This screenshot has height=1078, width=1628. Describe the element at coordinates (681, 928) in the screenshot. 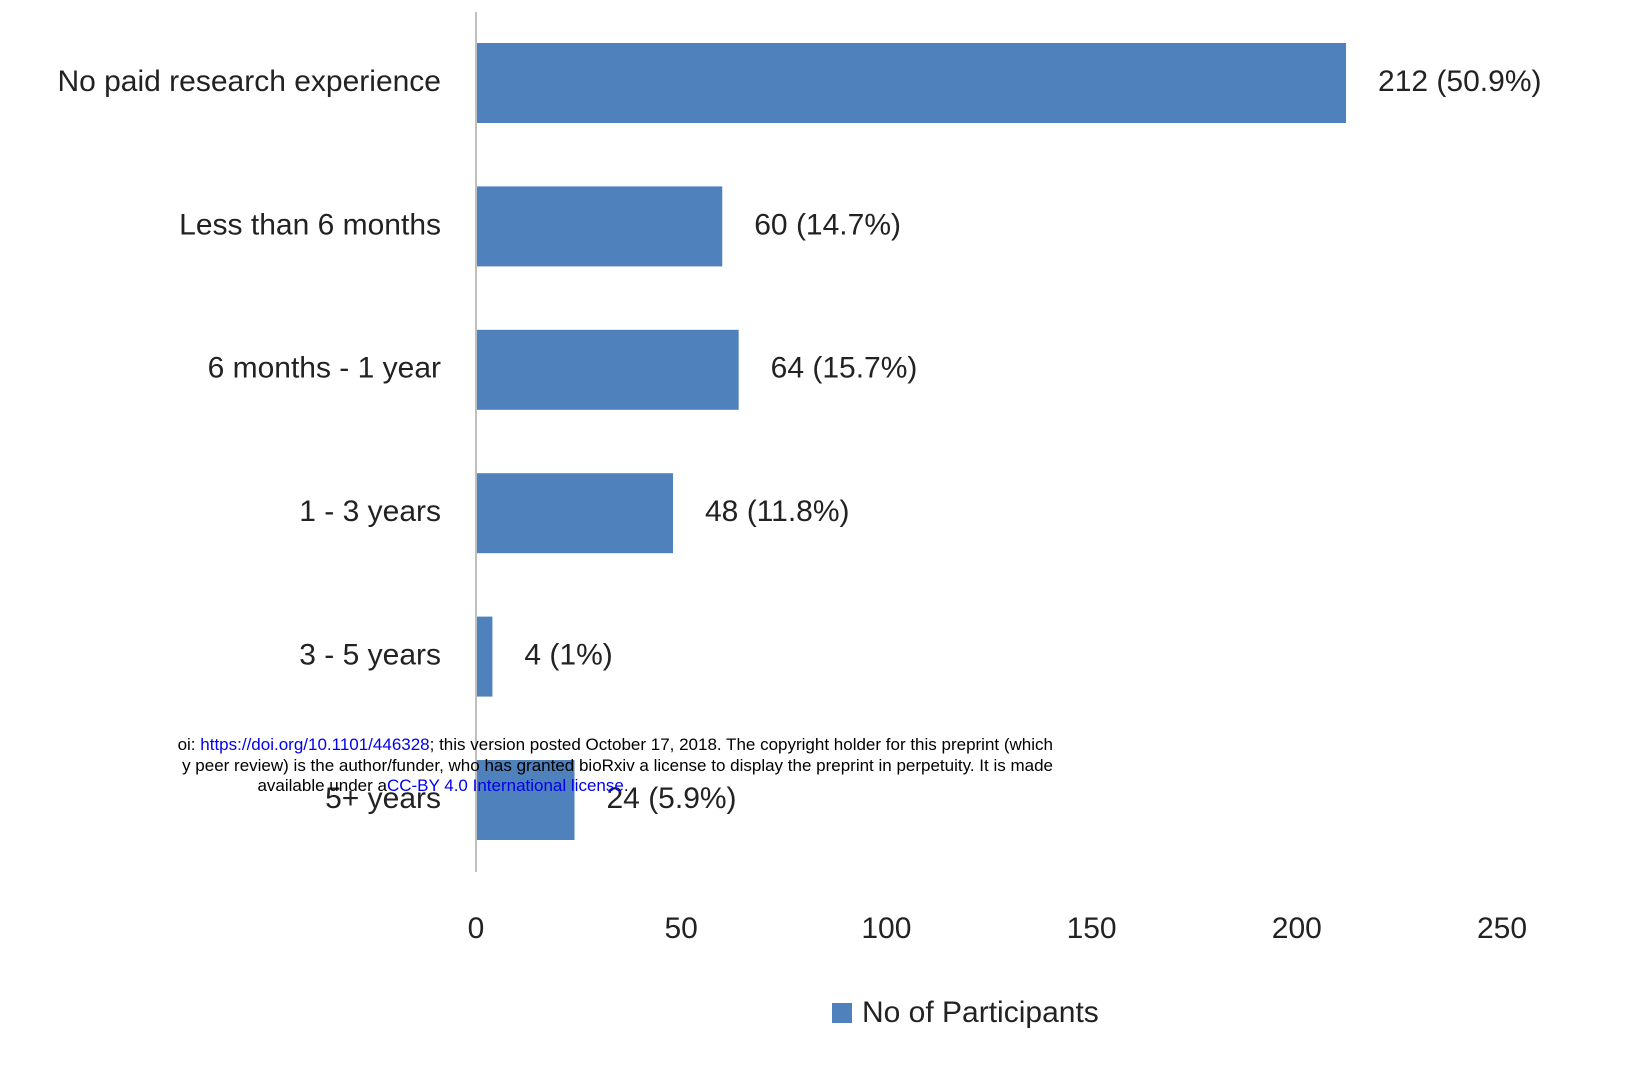

I see `x-tick-label: 50` at that location.